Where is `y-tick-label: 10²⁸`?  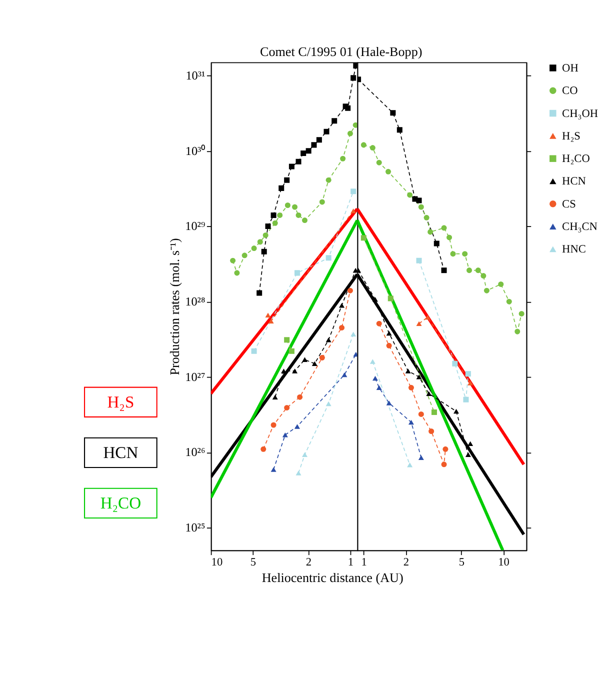 y-tick-label: 10²⁸ is located at coordinates (195, 301).